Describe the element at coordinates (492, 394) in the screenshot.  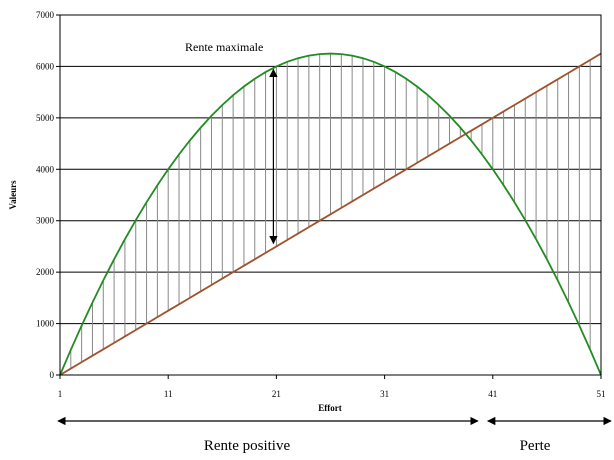
I see `x-tick-label: 41` at that location.